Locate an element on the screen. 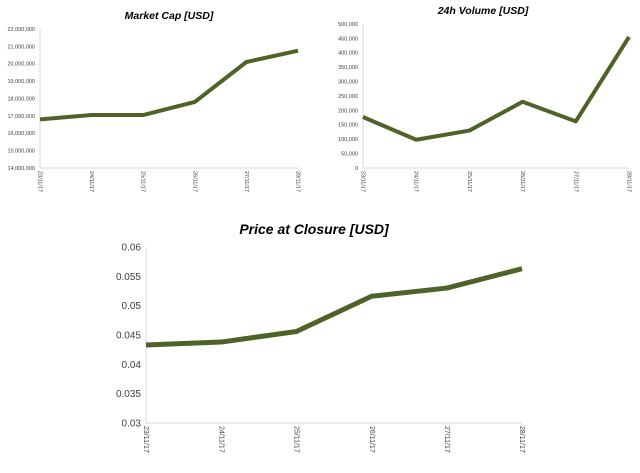  y-tick-label: 0.04 is located at coordinates (132, 365).